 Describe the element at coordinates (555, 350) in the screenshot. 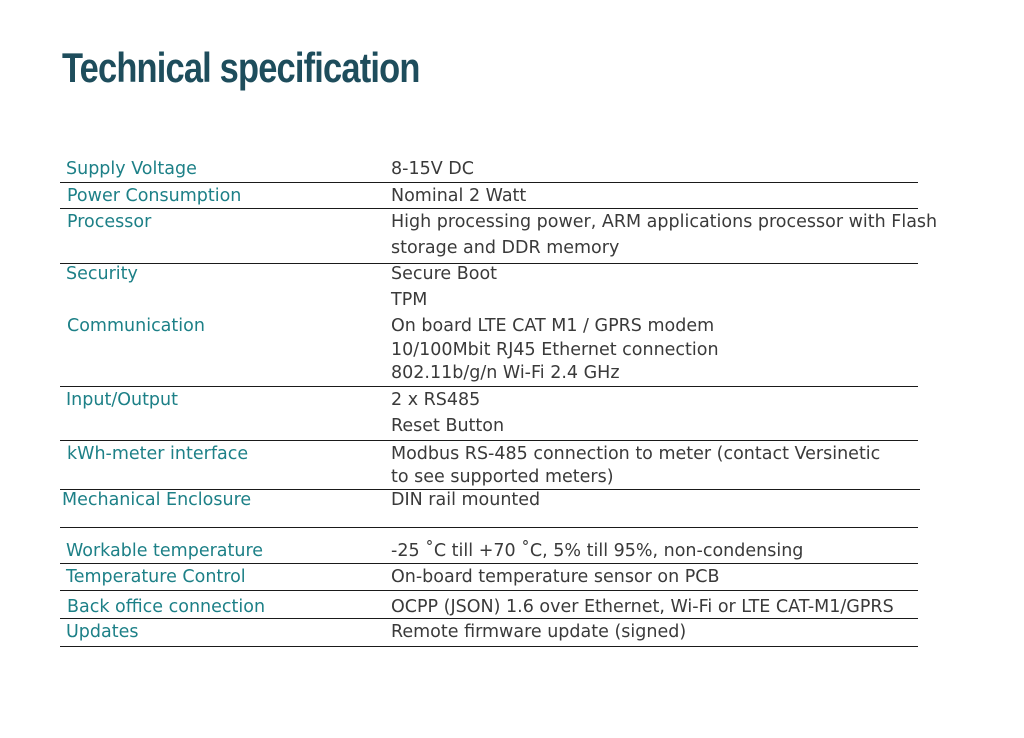

I see `spec-value-communication-line2: 10/100Mbit RJ45 Ethernet connection` at that location.